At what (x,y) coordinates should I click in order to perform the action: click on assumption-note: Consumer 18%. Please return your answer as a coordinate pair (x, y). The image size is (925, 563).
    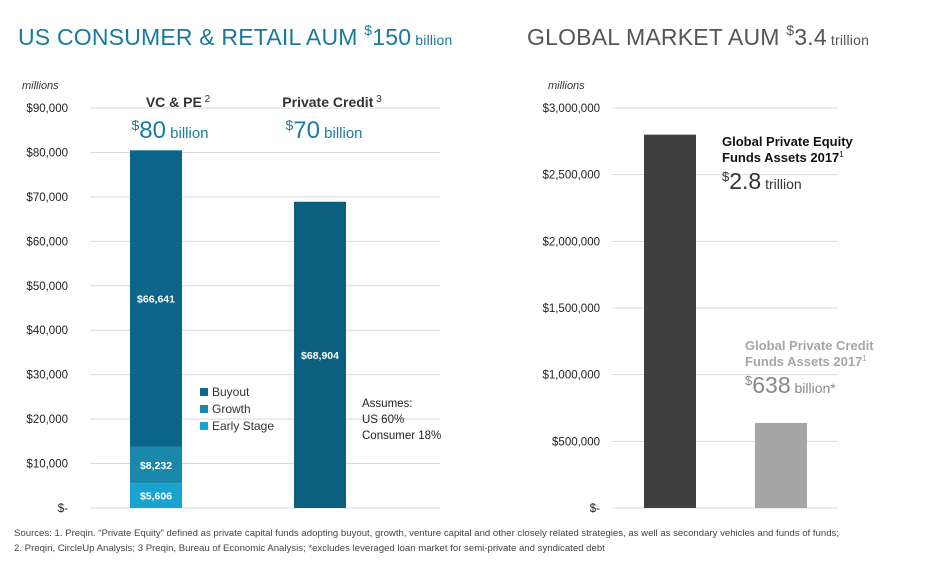
    Looking at the image, I should click on (401, 436).